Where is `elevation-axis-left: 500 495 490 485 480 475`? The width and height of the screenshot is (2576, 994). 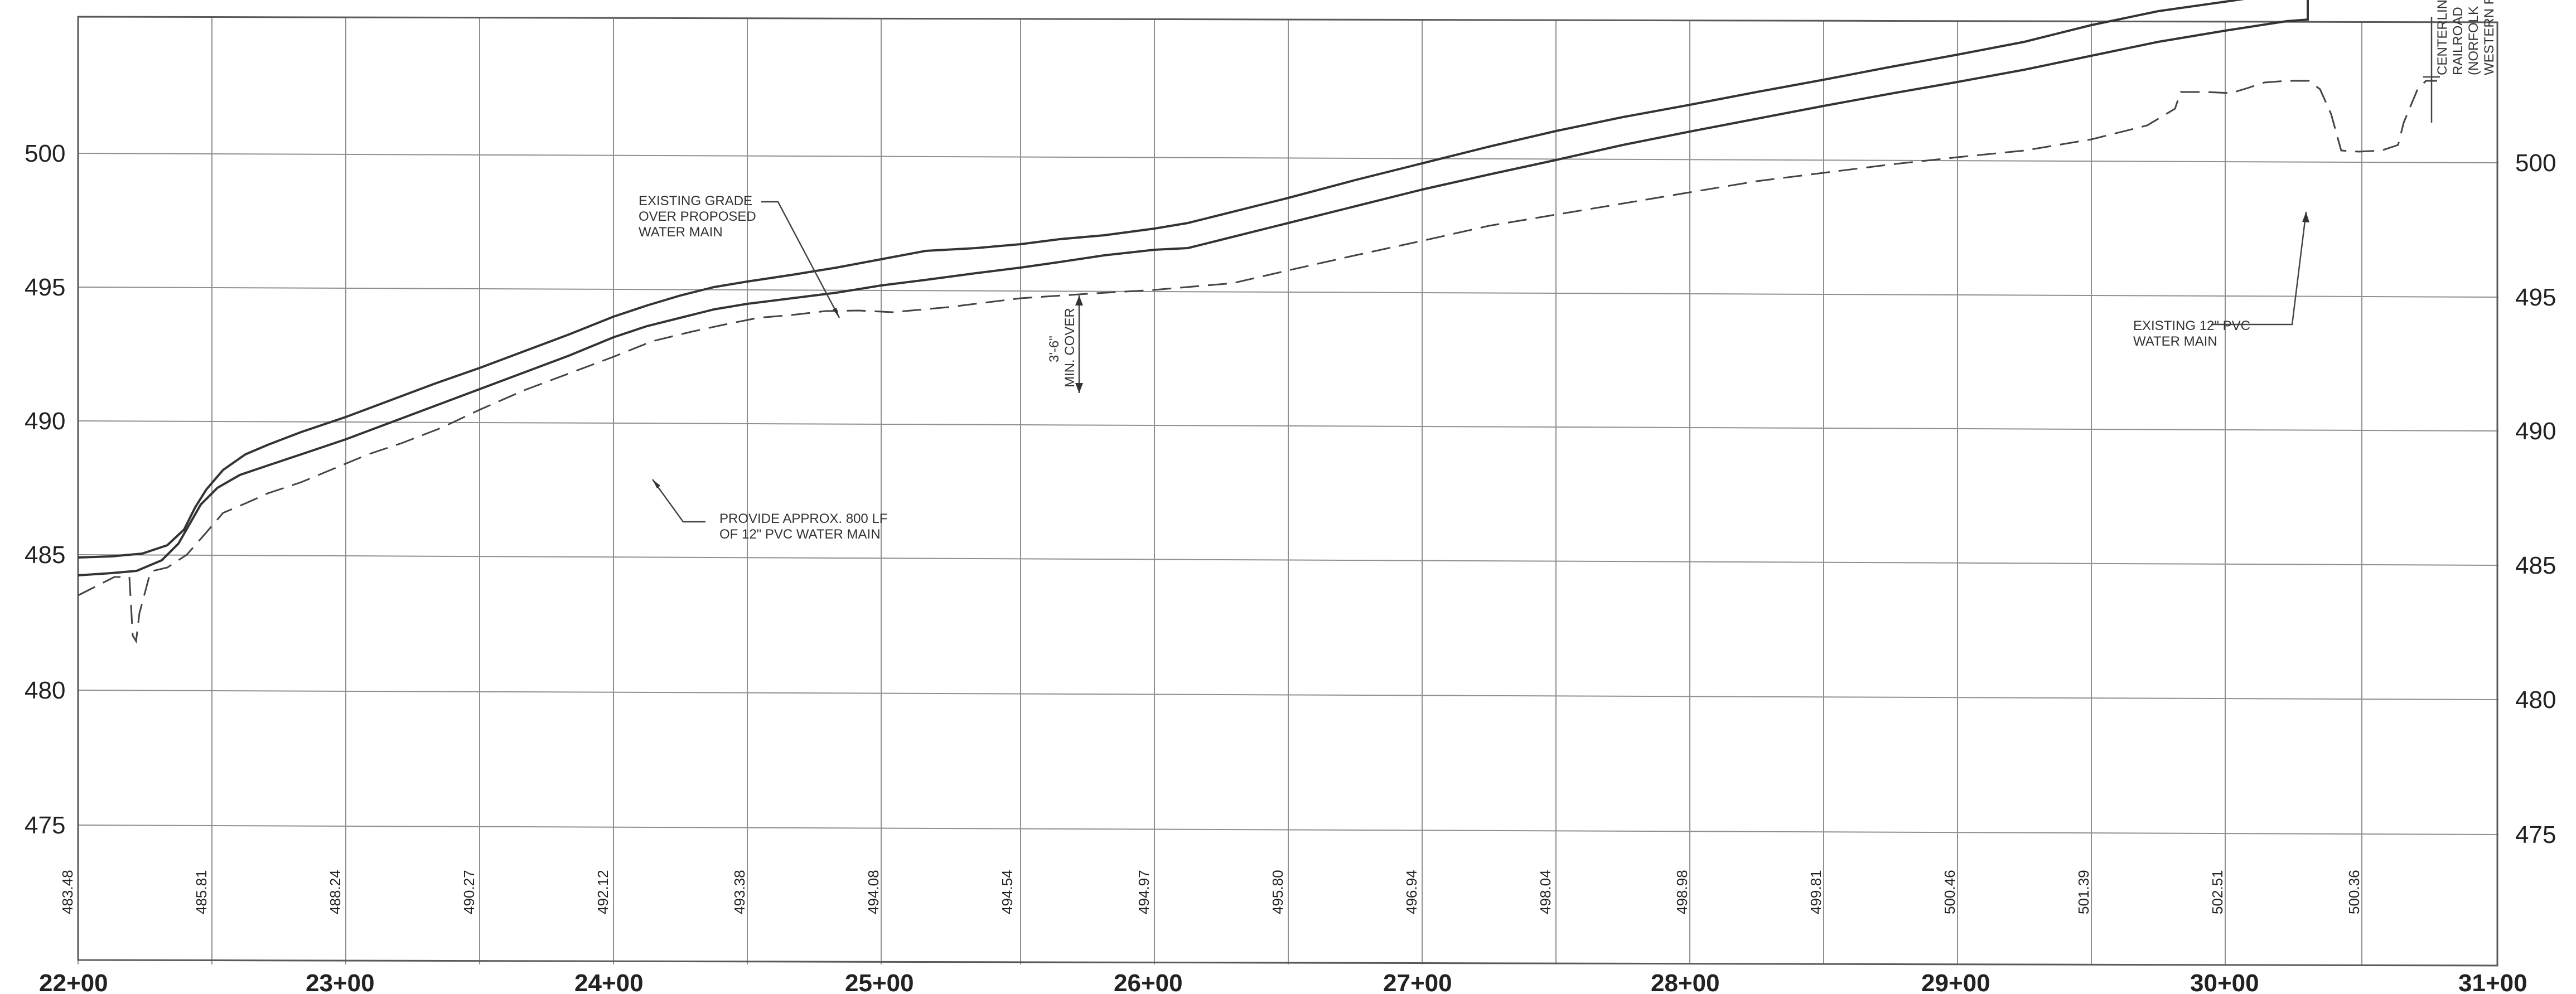
elevation-axis-left: 500 495 490 485 480 475 is located at coordinates (45, 489).